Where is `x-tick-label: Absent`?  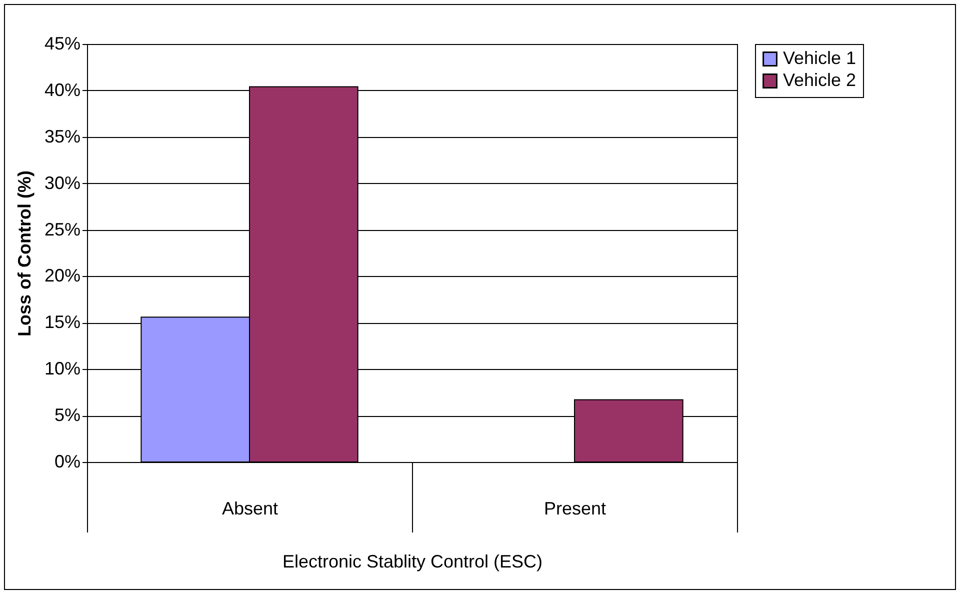
x-tick-label: Absent is located at coordinates (250, 508).